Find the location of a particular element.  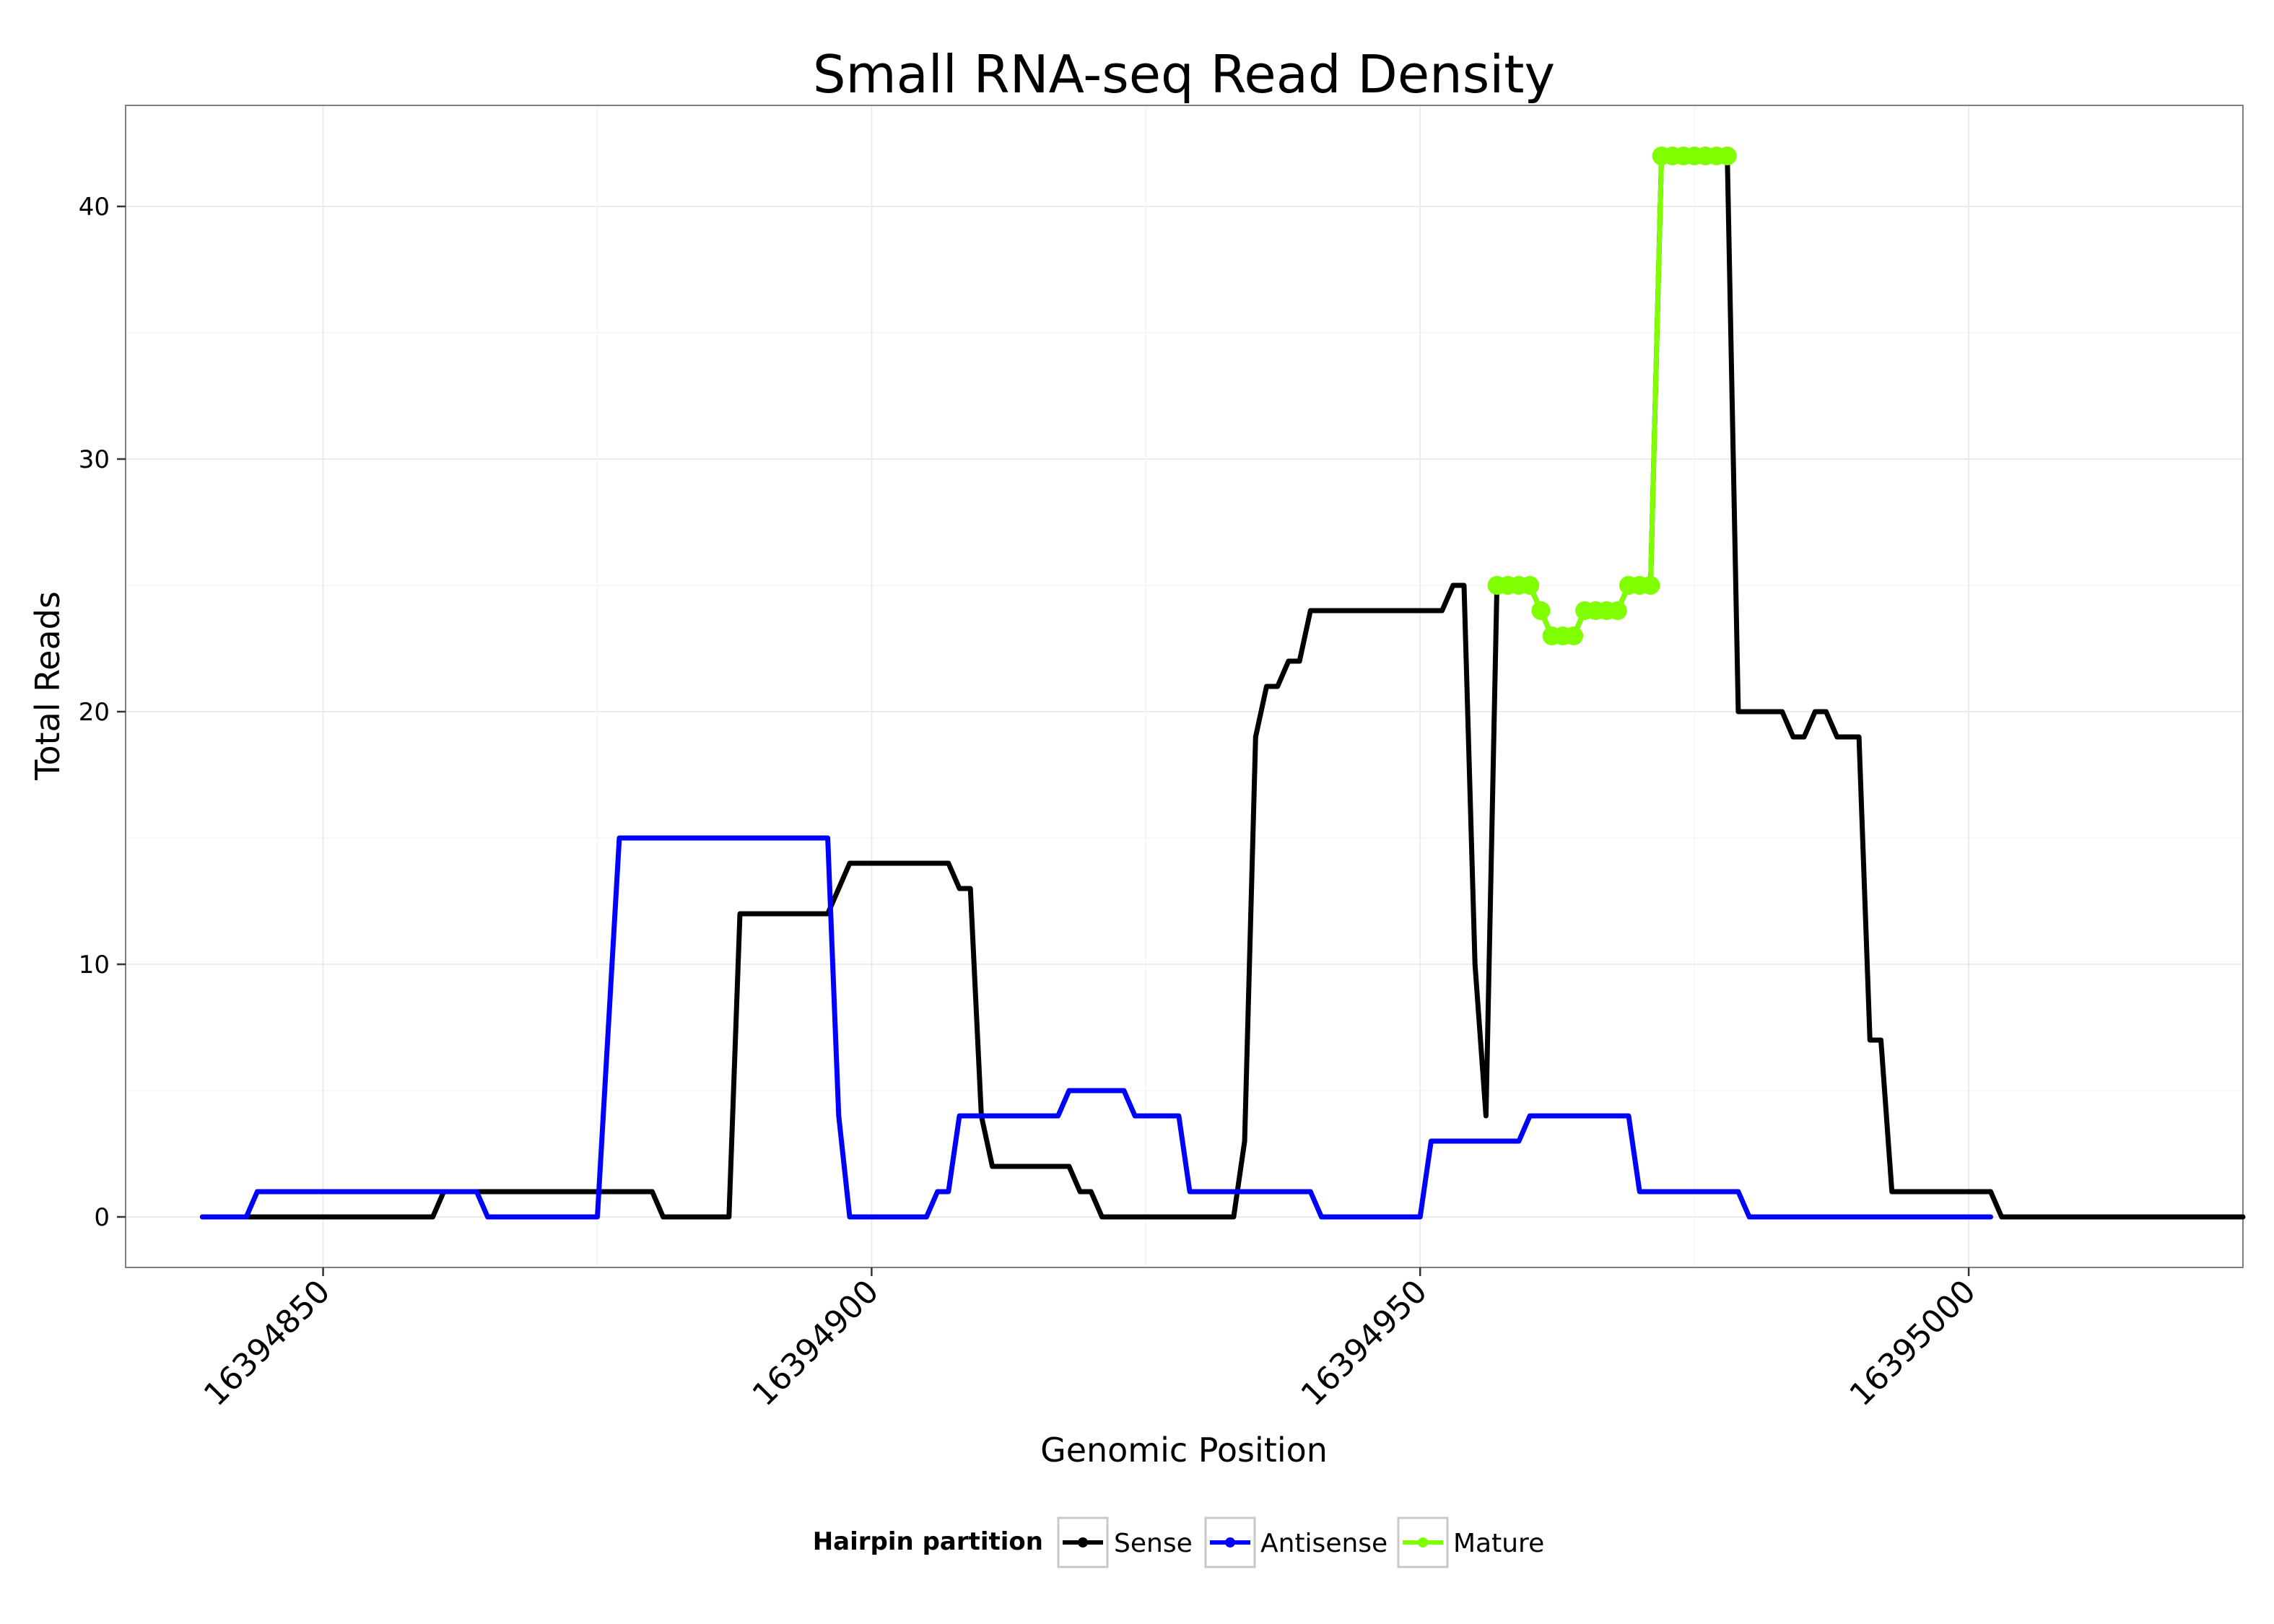

legend-key-antisense-dot is located at coordinates (1230, 1542).